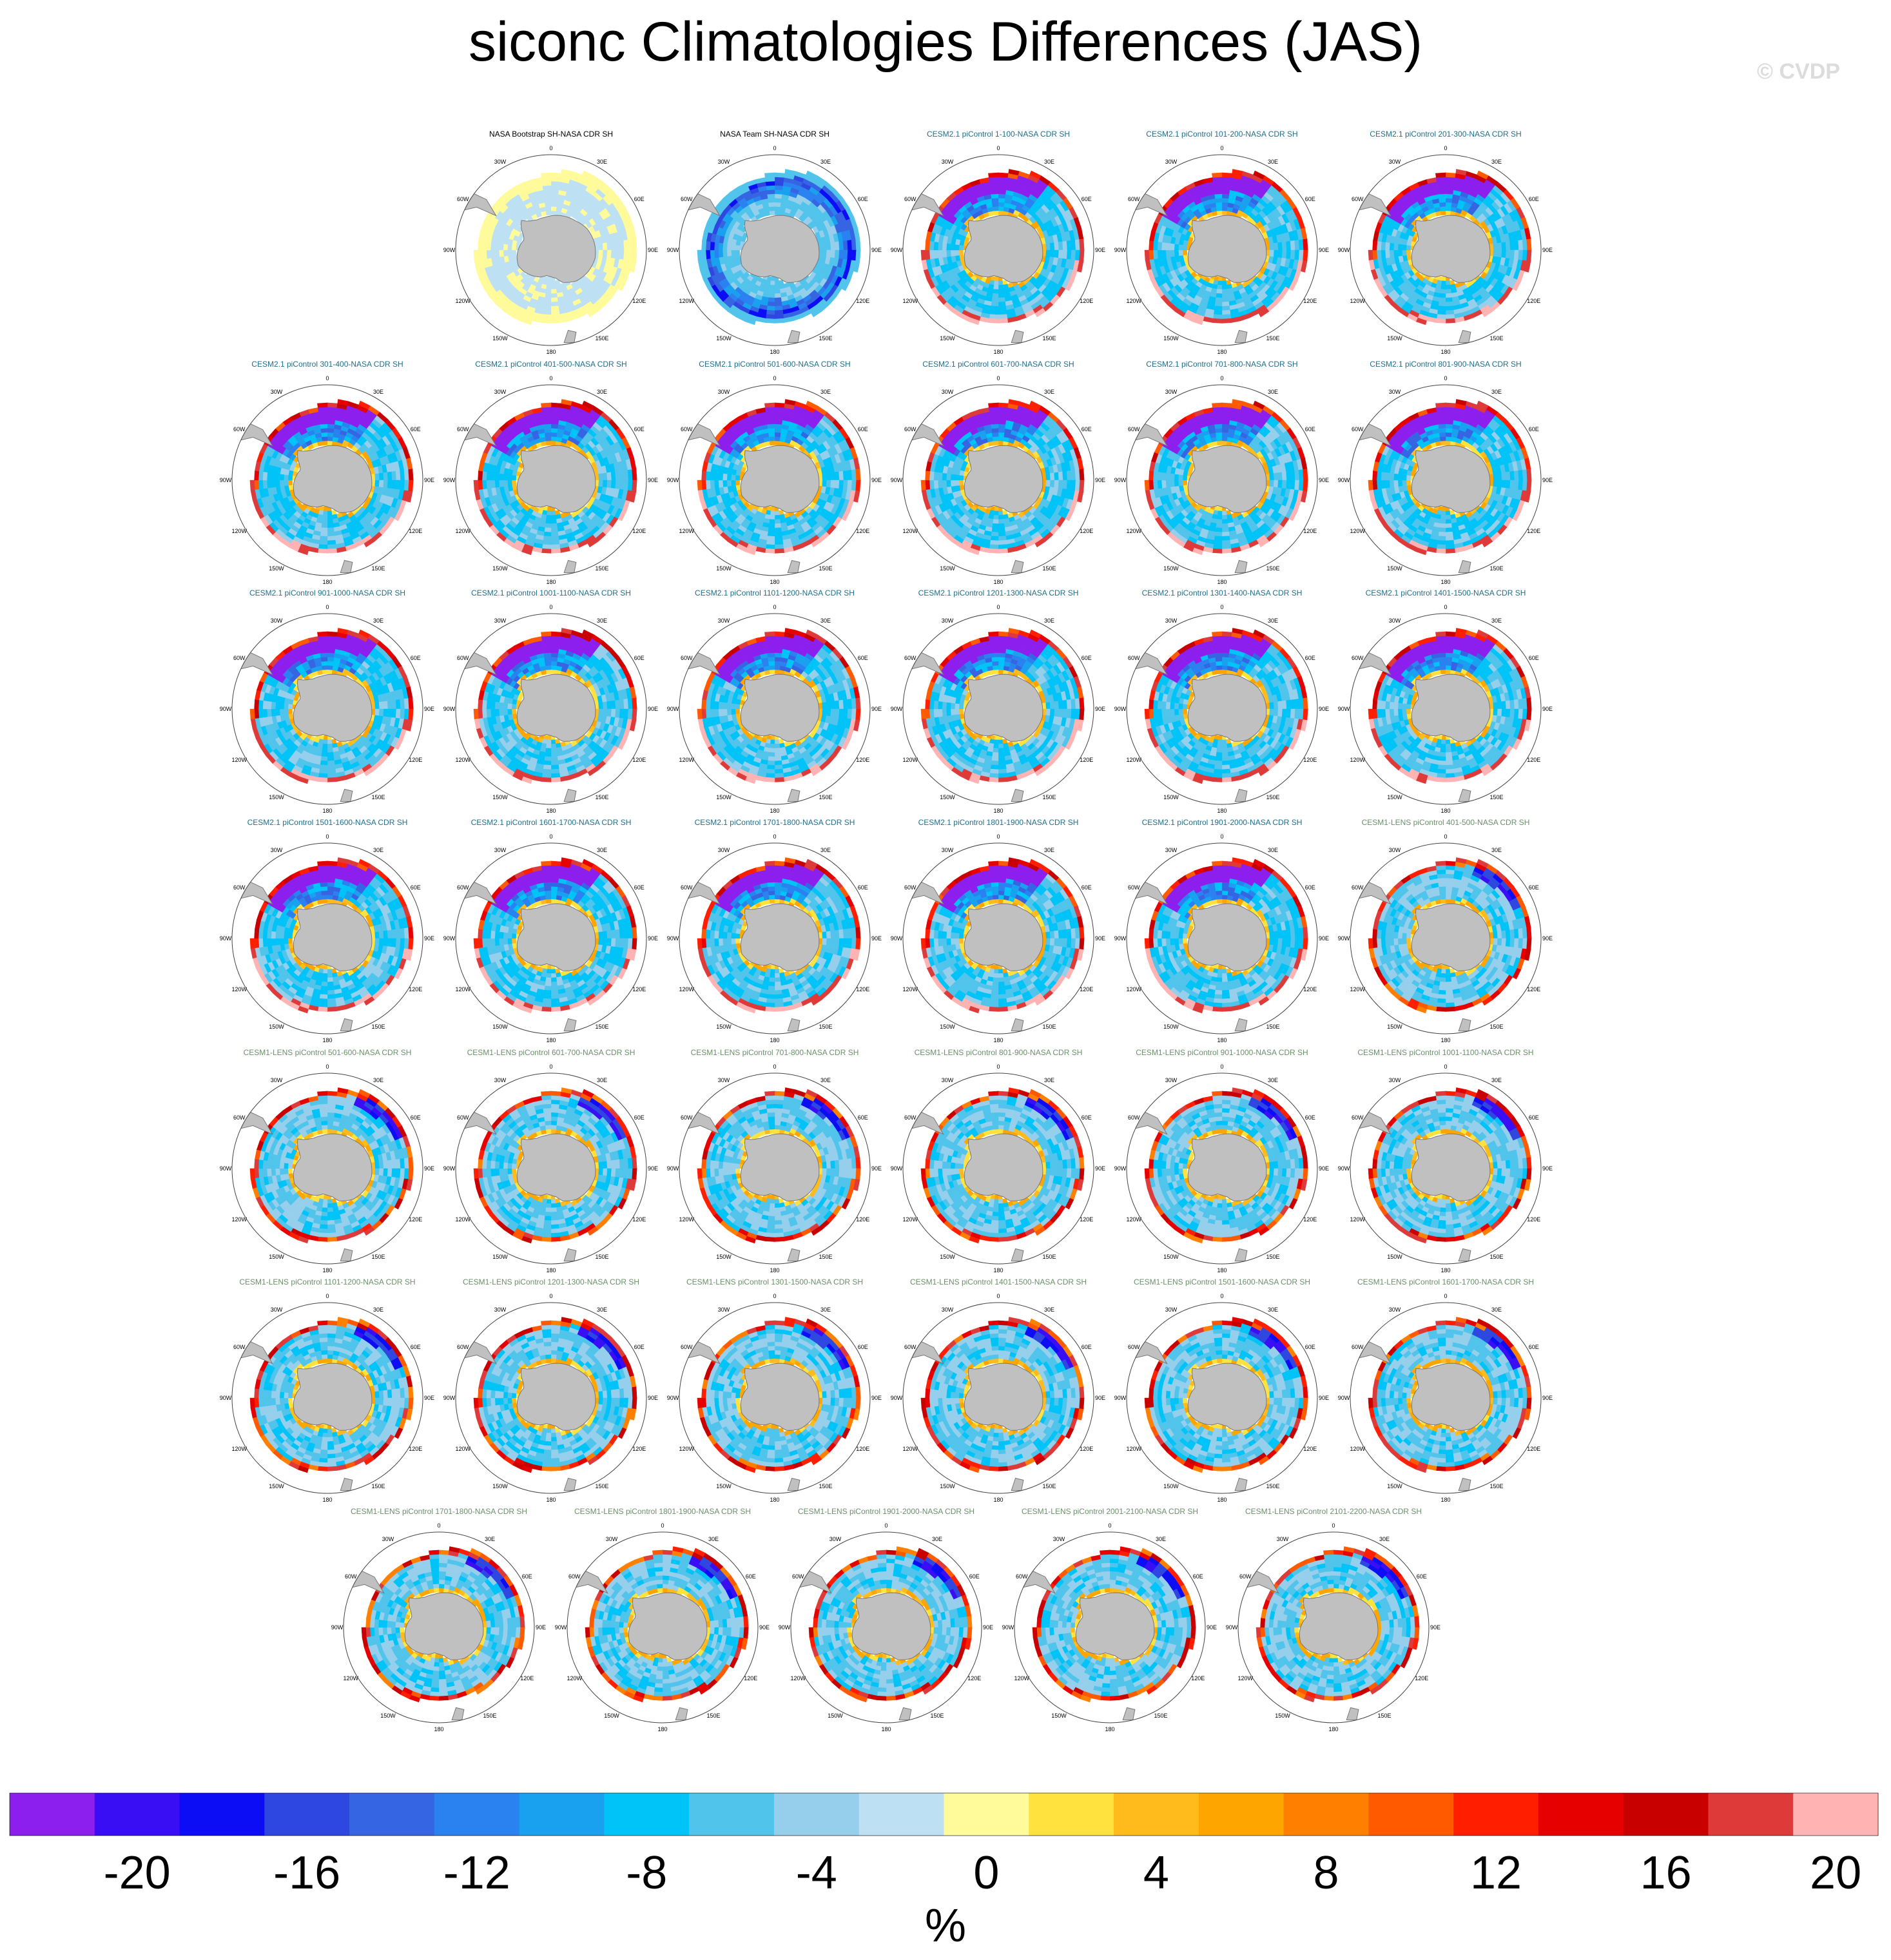  I want to click on panel-title: CESM2.1 piControl 401-500-NASA CDR SH, so click(550, 365).